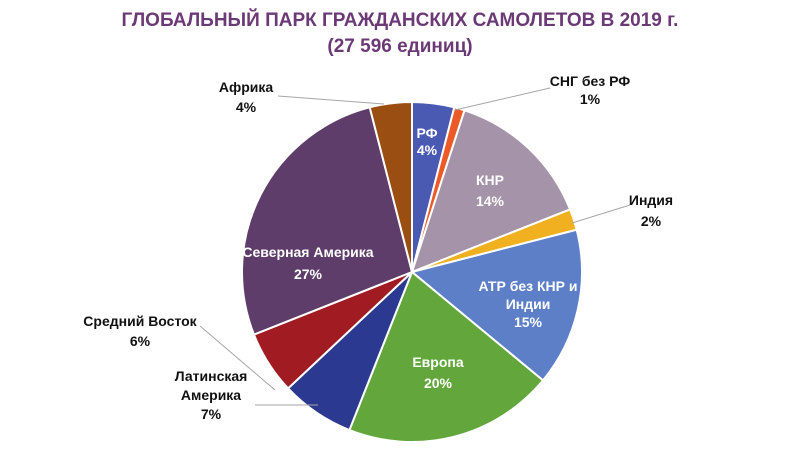 Image resolution: width=800 pixels, height=463 pixels. Describe the element at coordinates (528, 322) in the screenshot. I see `slice-value-label: 15%` at that location.